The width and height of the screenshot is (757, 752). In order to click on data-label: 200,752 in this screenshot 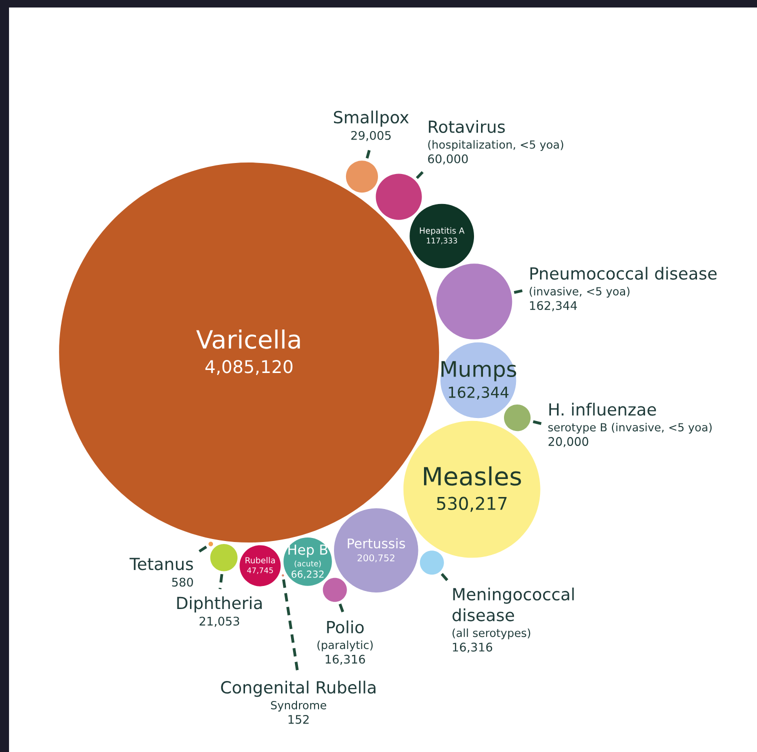, I will do `click(376, 558)`.